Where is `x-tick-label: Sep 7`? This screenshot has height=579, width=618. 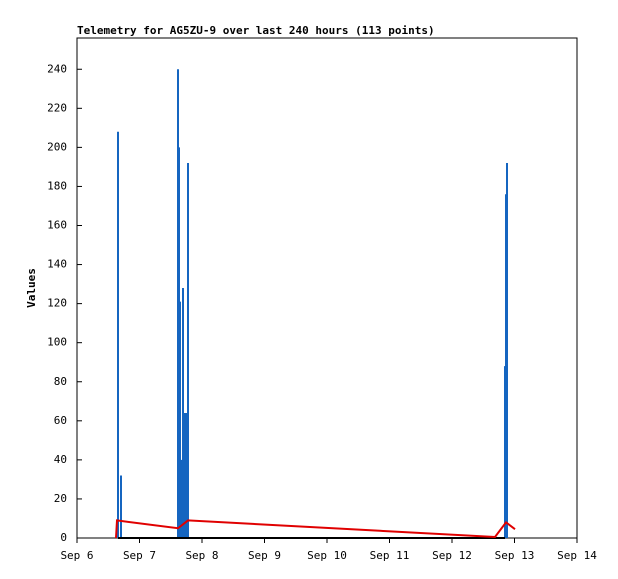 x-tick-label: Sep 7 is located at coordinates (139, 555).